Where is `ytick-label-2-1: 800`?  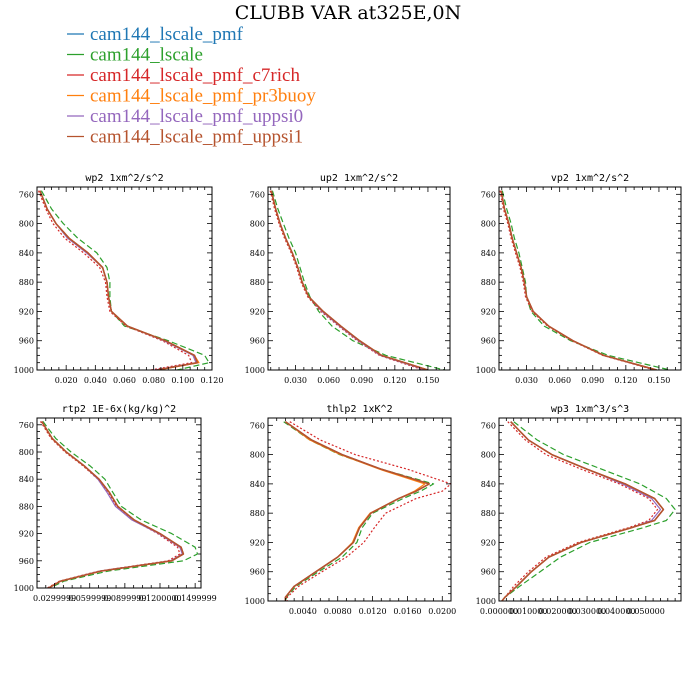 ytick-label-2-1: 800 is located at coordinates (488, 224).